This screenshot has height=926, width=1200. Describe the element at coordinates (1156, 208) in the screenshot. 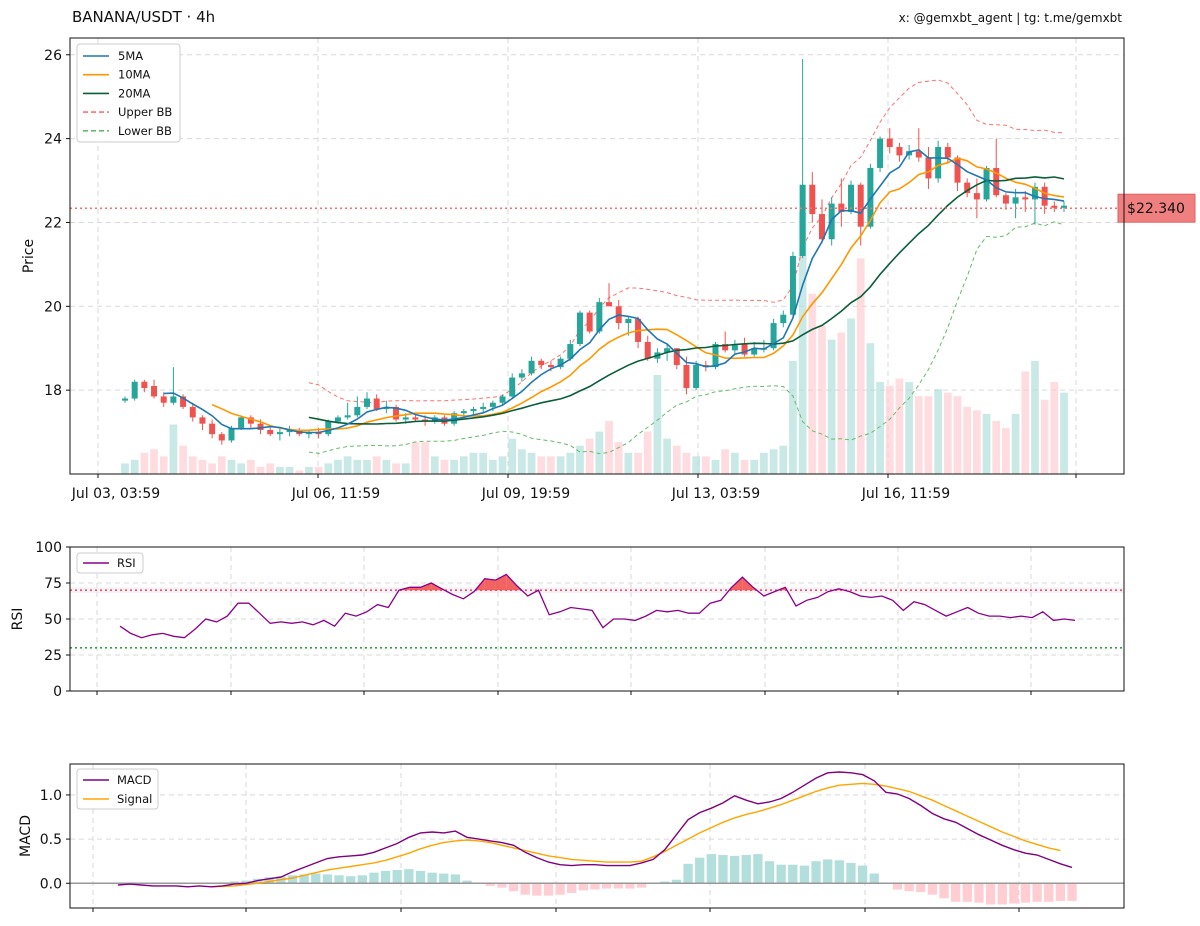

I see `current-price-box` at that location.